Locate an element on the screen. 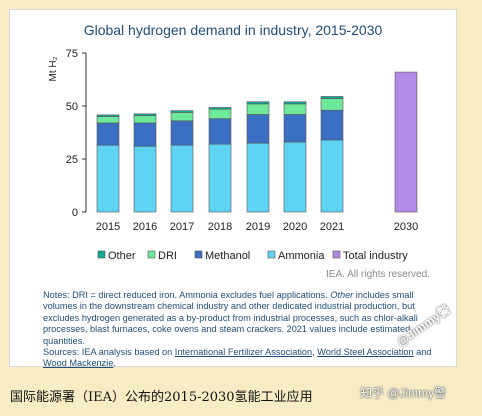 The width and height of the screenshot is (482, 416). bar-ammonia-2019 is located at coordinates (258, 177).